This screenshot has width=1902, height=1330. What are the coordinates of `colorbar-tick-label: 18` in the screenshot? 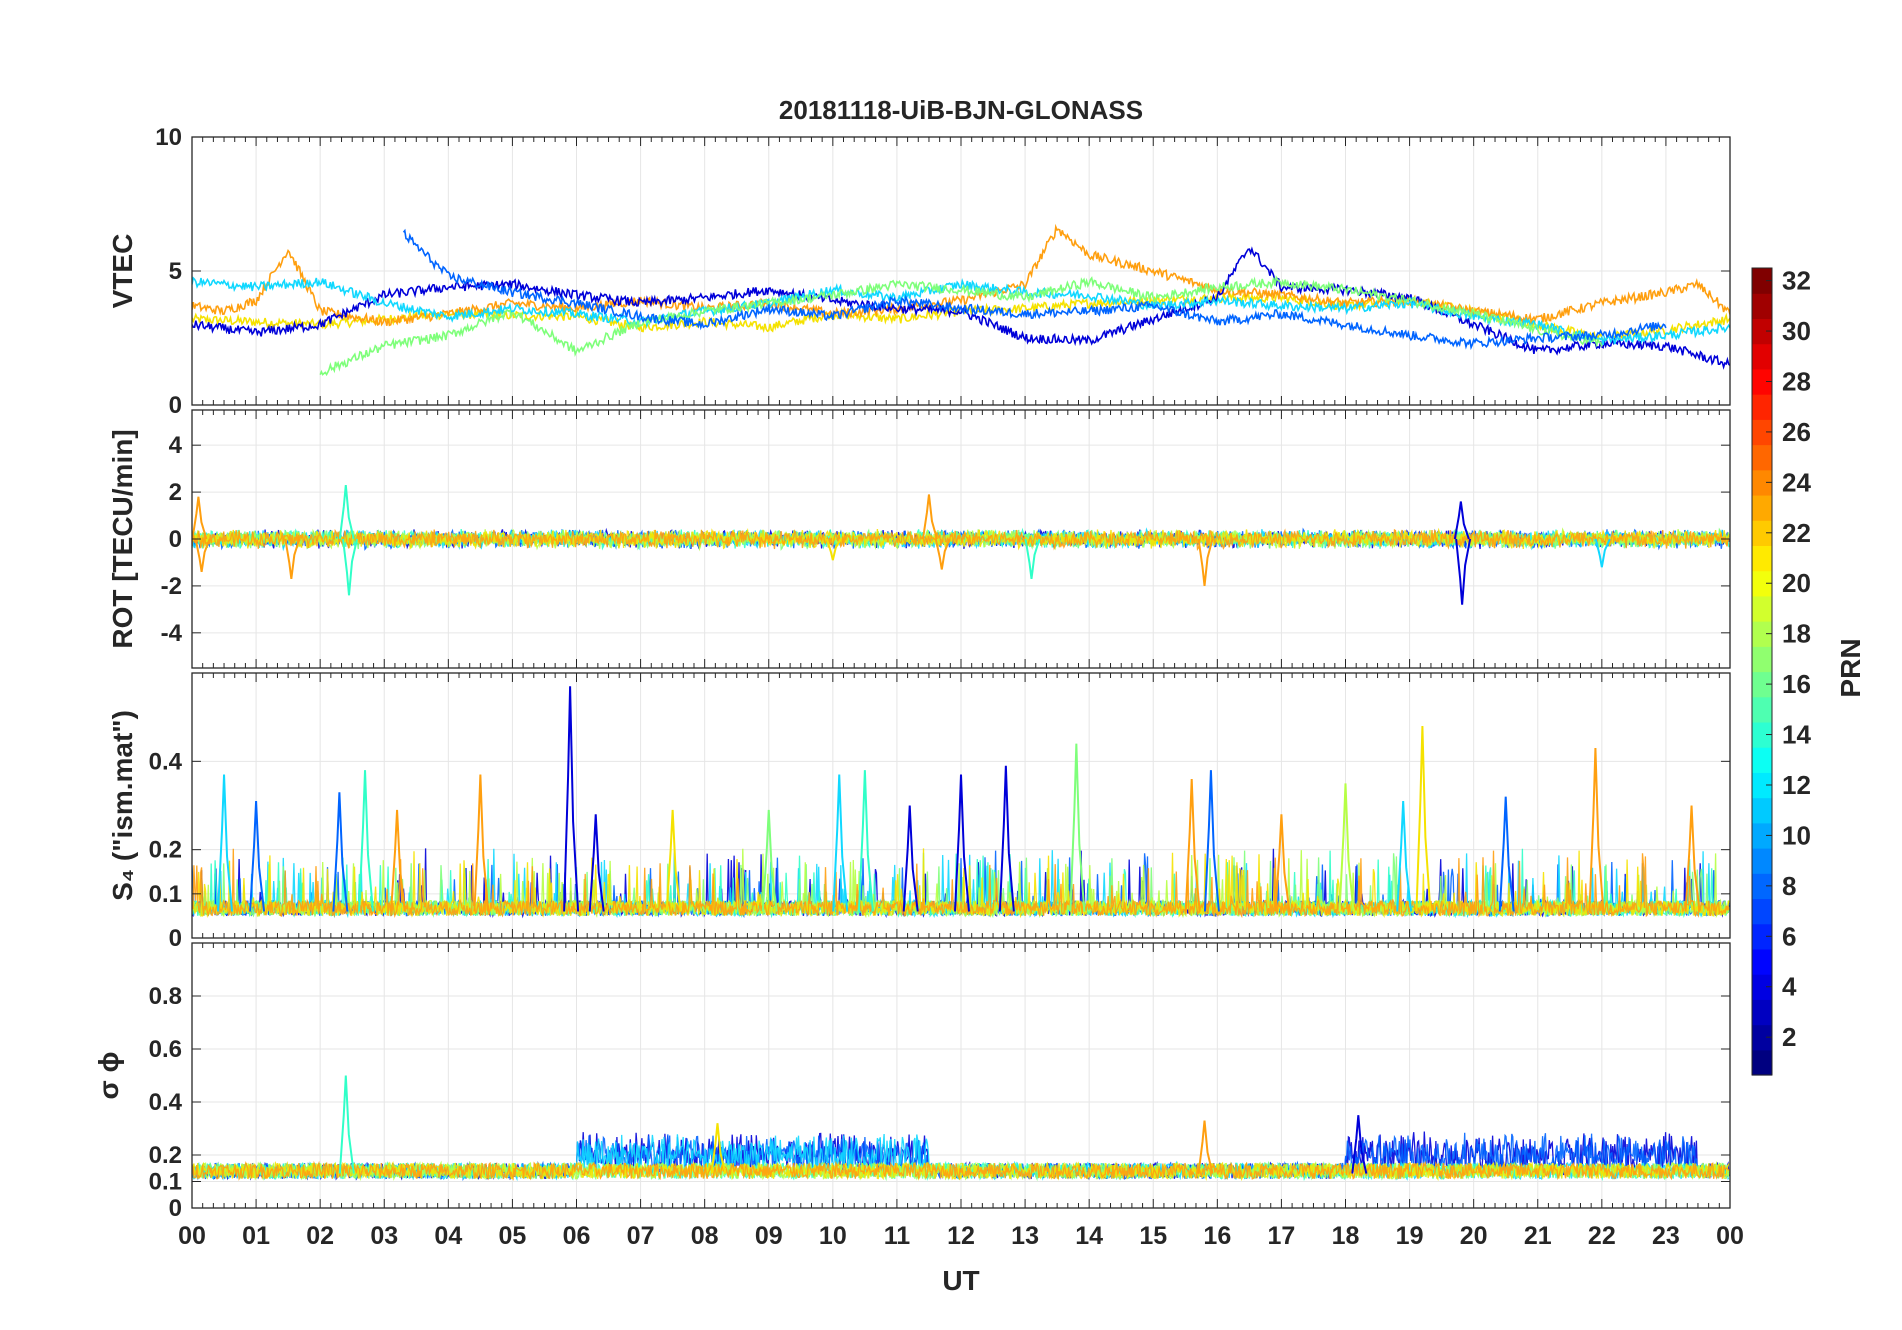 It's located at (1796, 634).